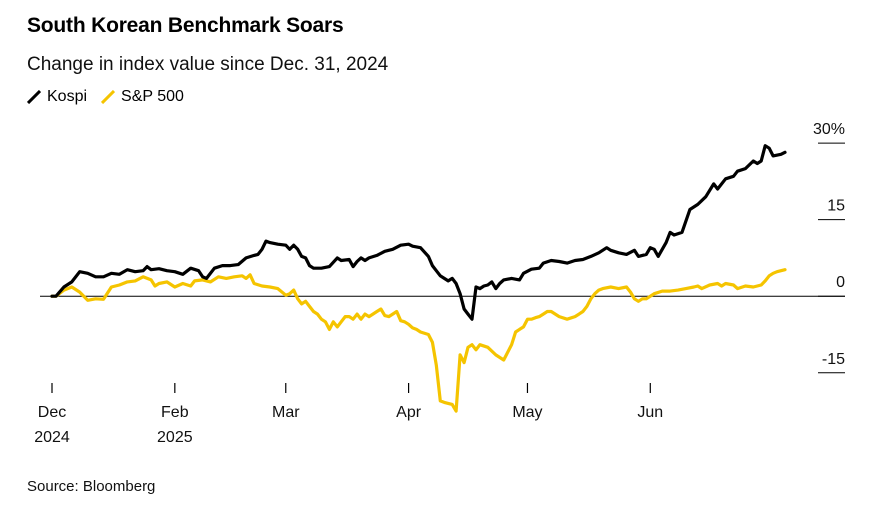 This screenshot has height=505, width=872. Describe the element at coordinates (108, 97) in the screenshot. I see `legend-swatch-sp500` at that location.